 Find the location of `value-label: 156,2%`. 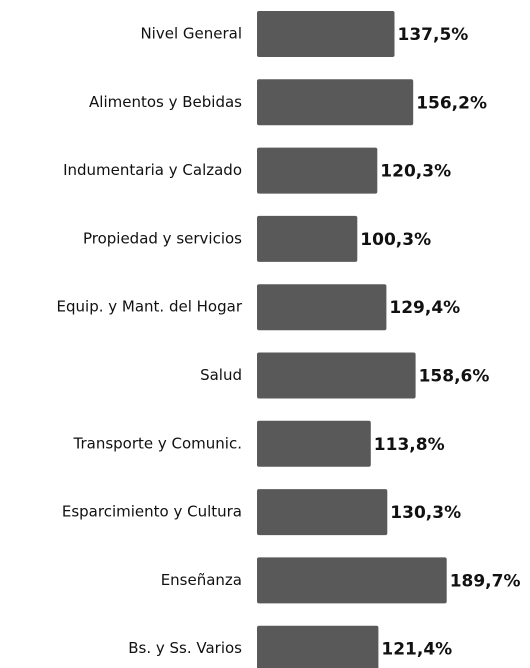

value-label: 156,2% is located at coordinates (451, 103).